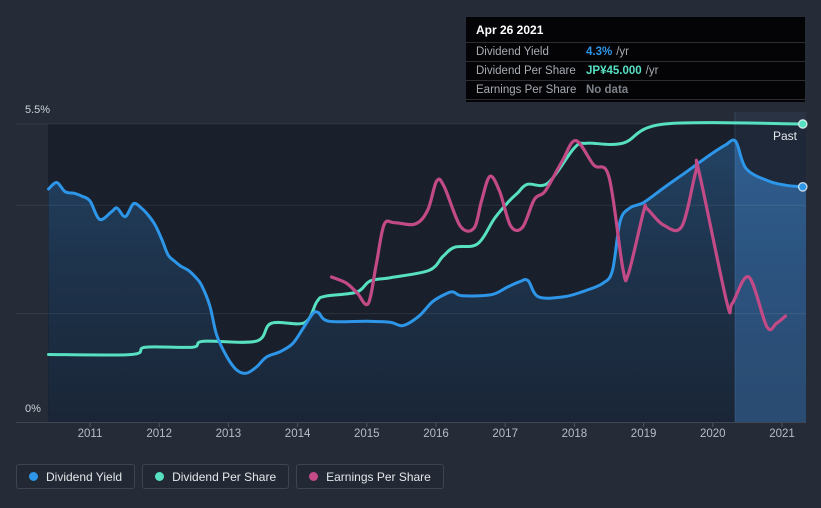 The height and width of the screenshot is (508, 821). I want to click on x-axis-label: 2014, so click(297, 434).